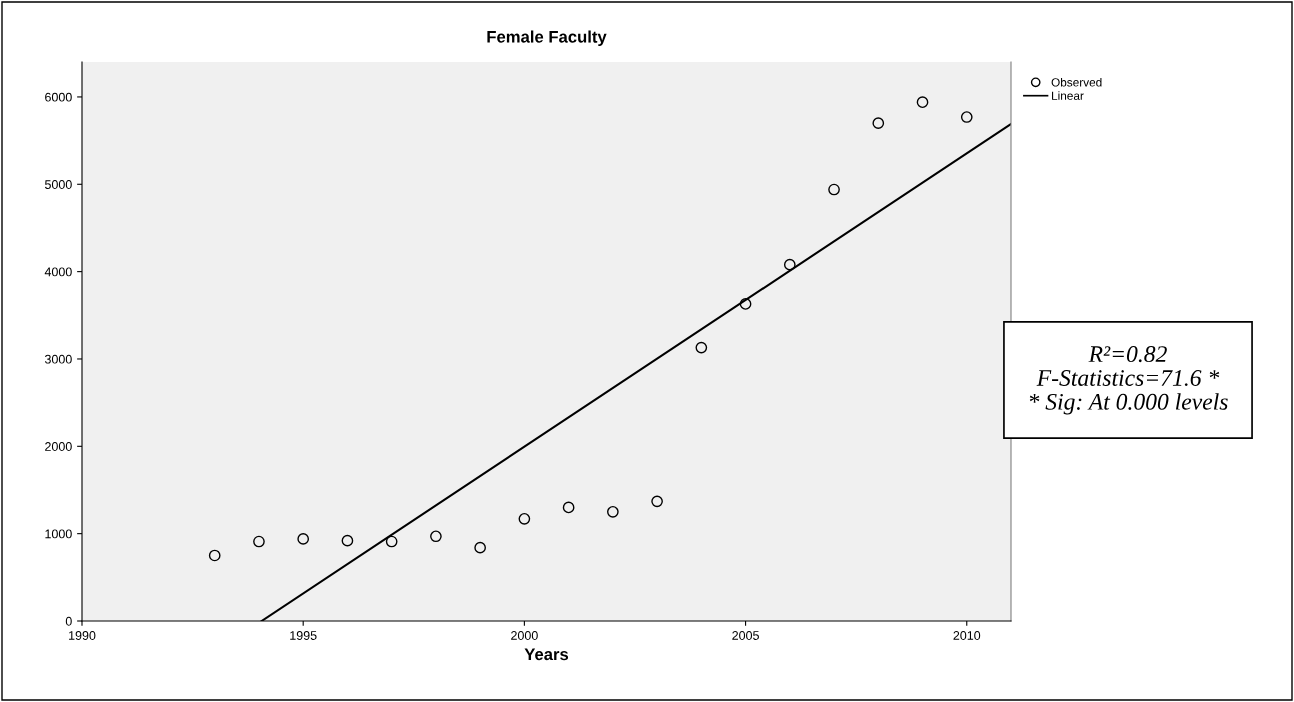 This screenshot has height=702, width=1294. I want to click on chart-title: Female Faculty, so click(547, 38).